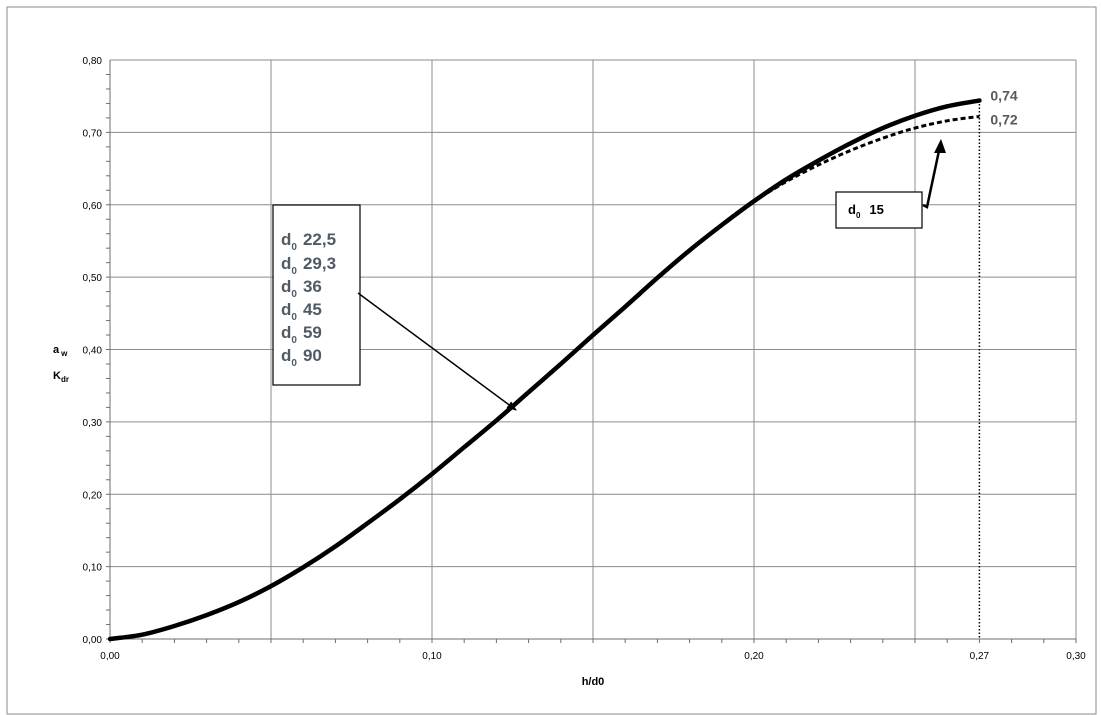 This screenshot has height=715, width=1101. Describe the element at coordinates (57, 376) in the screenshot. I see `y-axis-title-k: K` at that location.